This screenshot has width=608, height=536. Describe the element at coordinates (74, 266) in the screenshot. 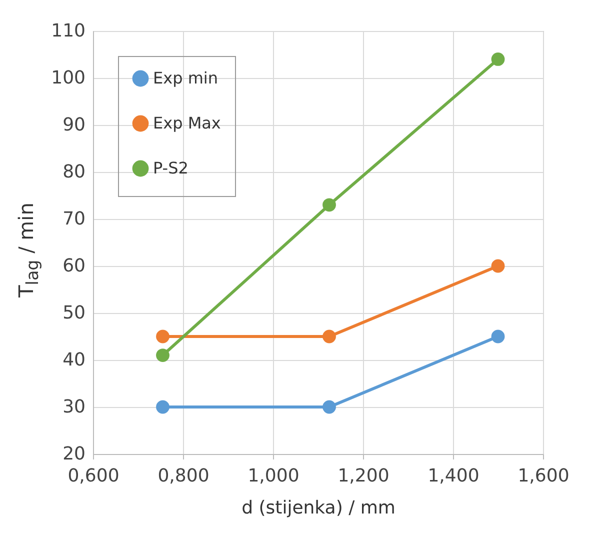

I see `y-tick-label: 60` at that location.